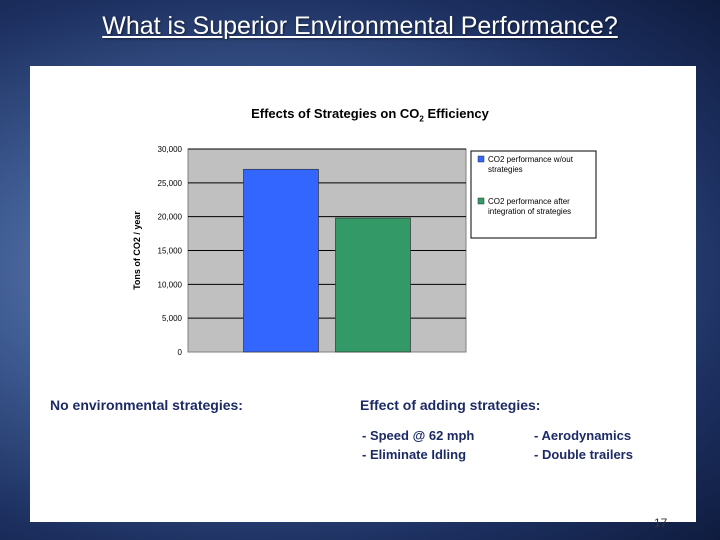 The height and width of the screenshot is (540, 720). I want to click on y-tick-label: 5,000, so click(172, 318).